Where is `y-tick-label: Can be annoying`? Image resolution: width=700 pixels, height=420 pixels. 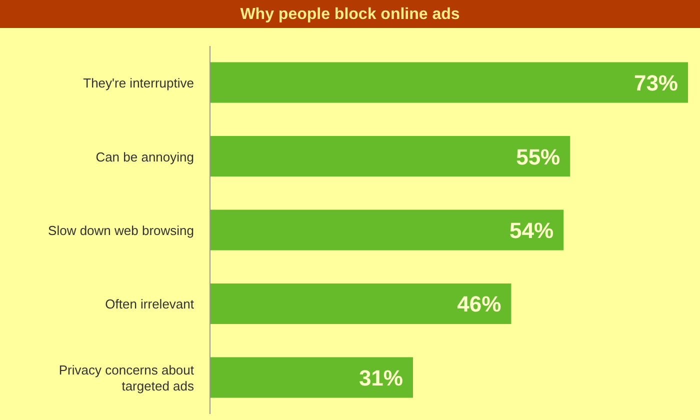
y-tick-label: Can be annoying is located at coordinates (145, 156).